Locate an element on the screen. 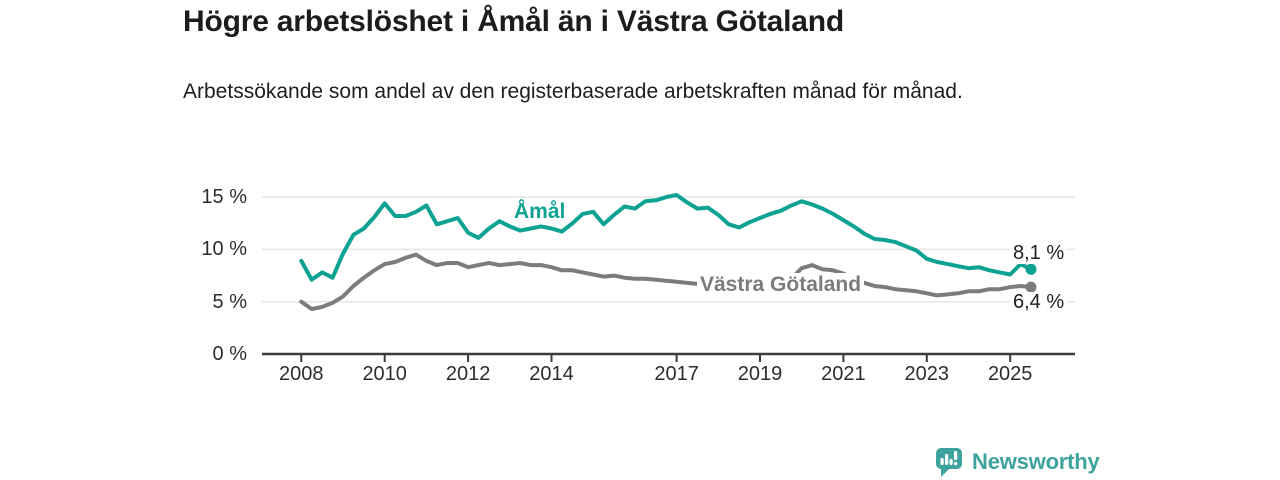 Image resolution: width=1280 pixels, height=480 pixels. newsworthy-logo: Newsworthy is located at coordinates (1017, 462).